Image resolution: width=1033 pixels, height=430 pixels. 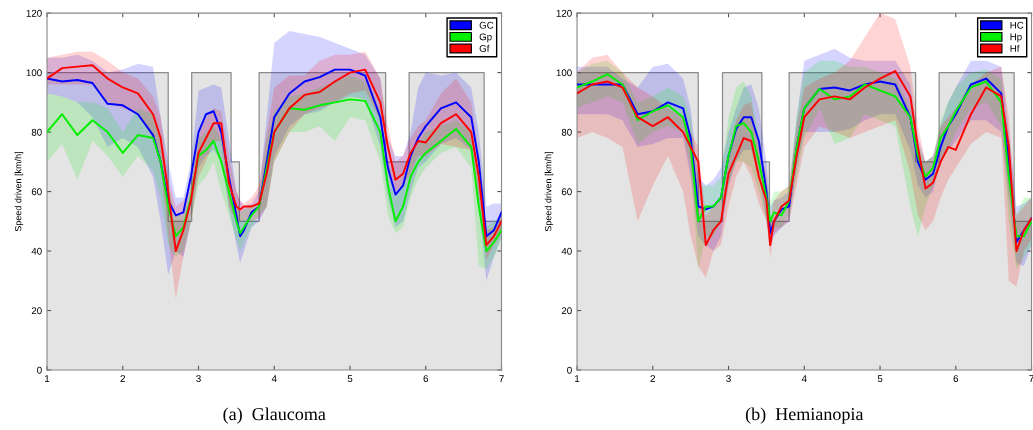 I want to click on legend-label: Gp, so click(x=485, y=38).